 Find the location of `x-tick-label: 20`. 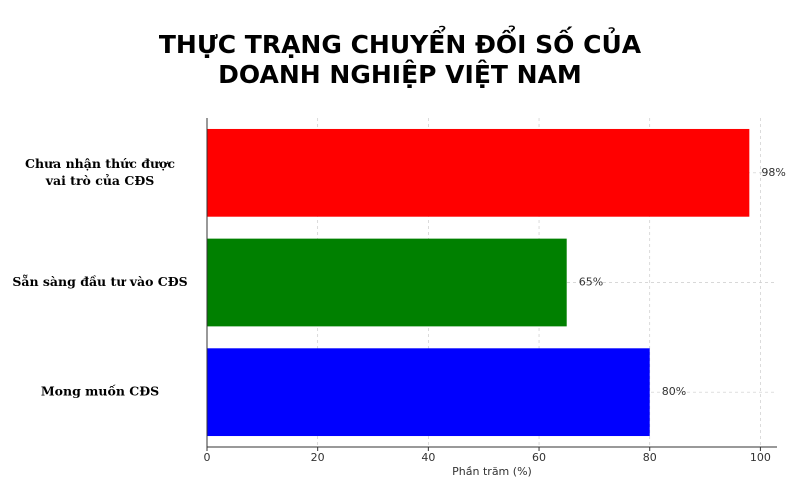

x-tick-label: 20 is located at coordinates (318, 457).